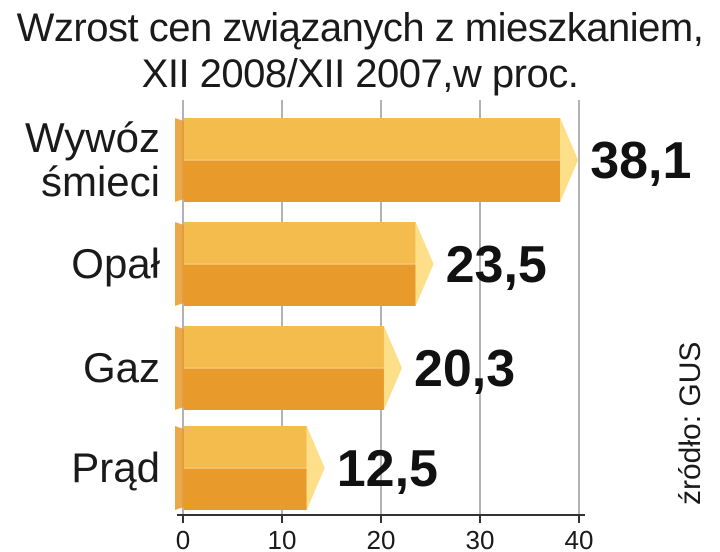  I want to click on category-label-2-0: Gaz, so click(121, 367).